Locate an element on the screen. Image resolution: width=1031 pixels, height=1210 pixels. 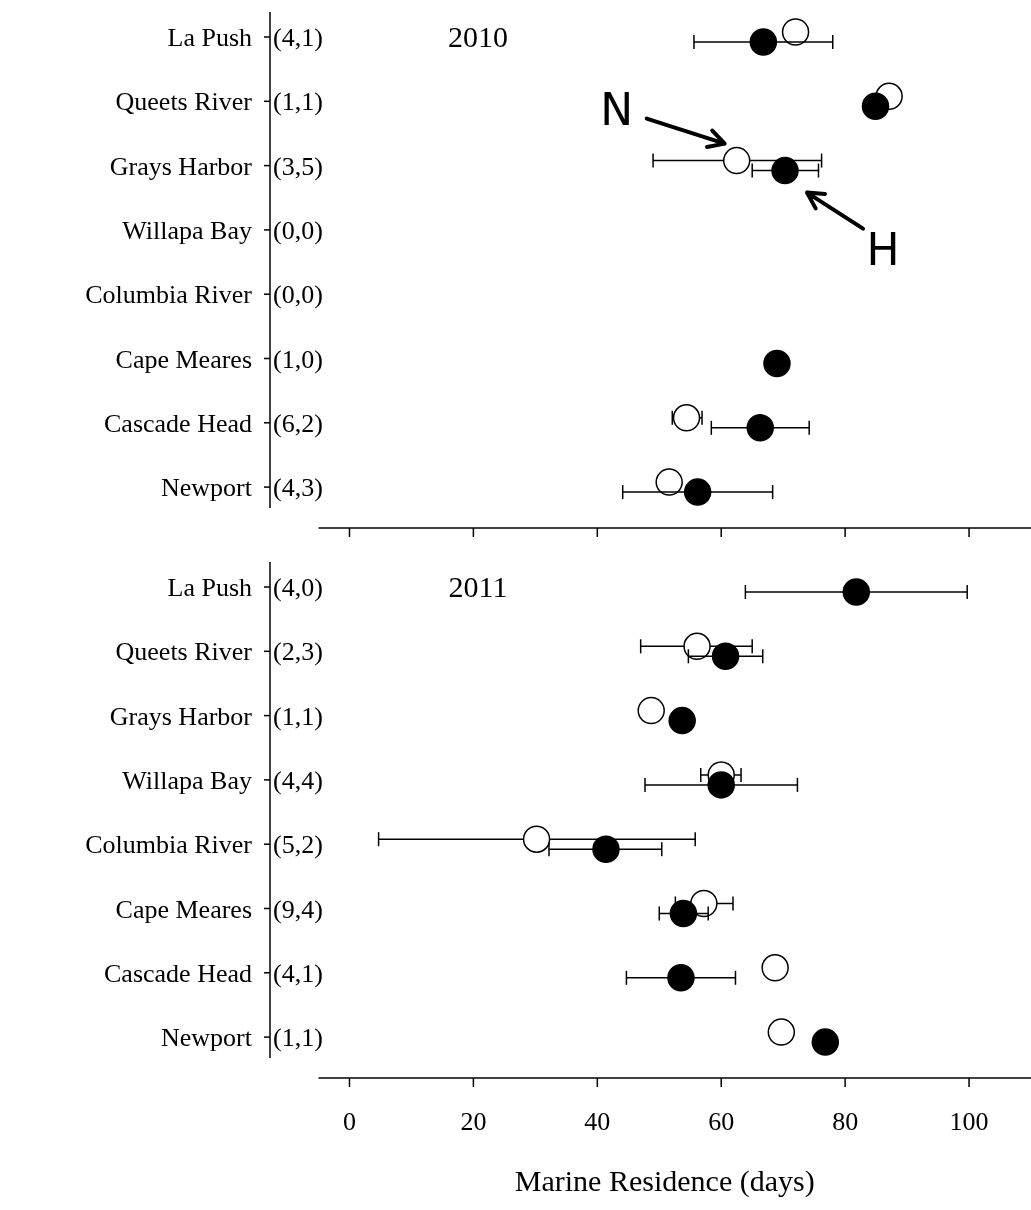
x-tick-label: 20 is located at coordinates (473, 1121).